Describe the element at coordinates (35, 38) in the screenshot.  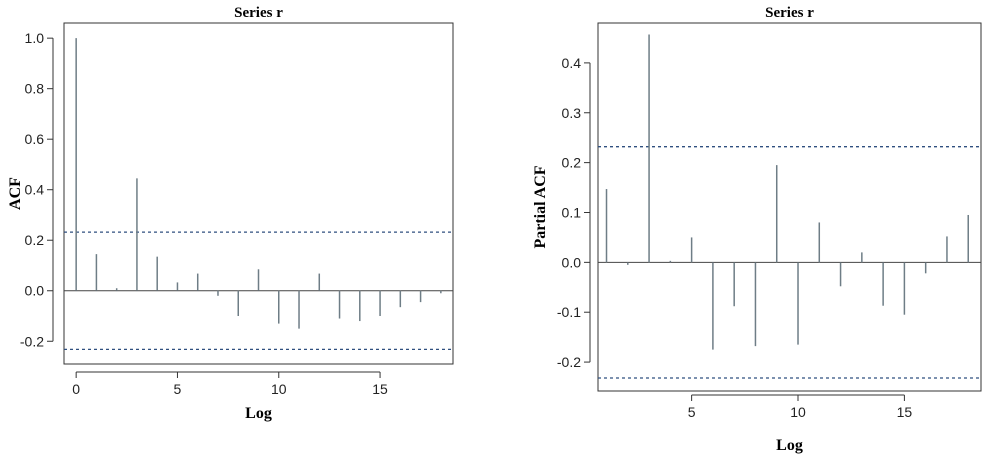
I see `y-tick-label: 1.0` at that location.